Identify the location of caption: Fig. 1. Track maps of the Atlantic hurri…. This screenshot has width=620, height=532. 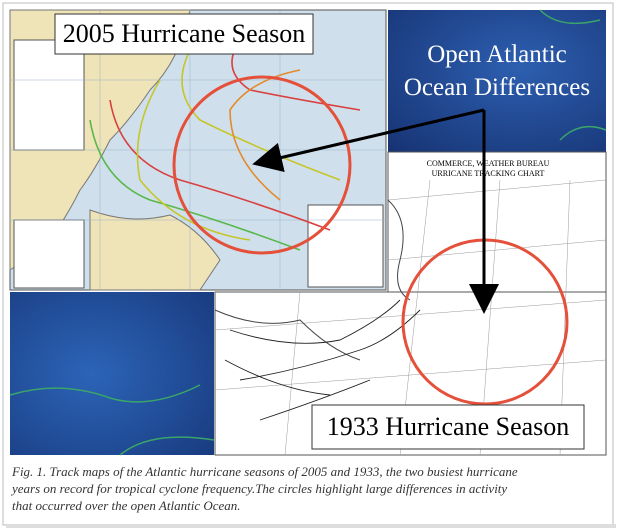
(264, 471).